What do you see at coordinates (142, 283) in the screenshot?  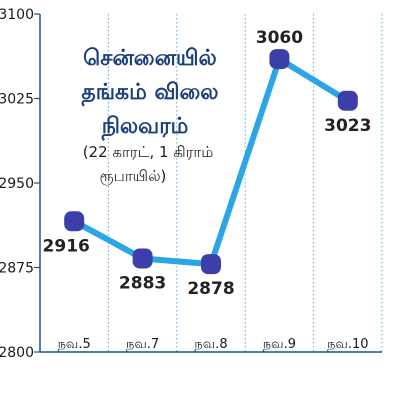 I see `data-label-1: 2883` at bounding box center [142, 283].